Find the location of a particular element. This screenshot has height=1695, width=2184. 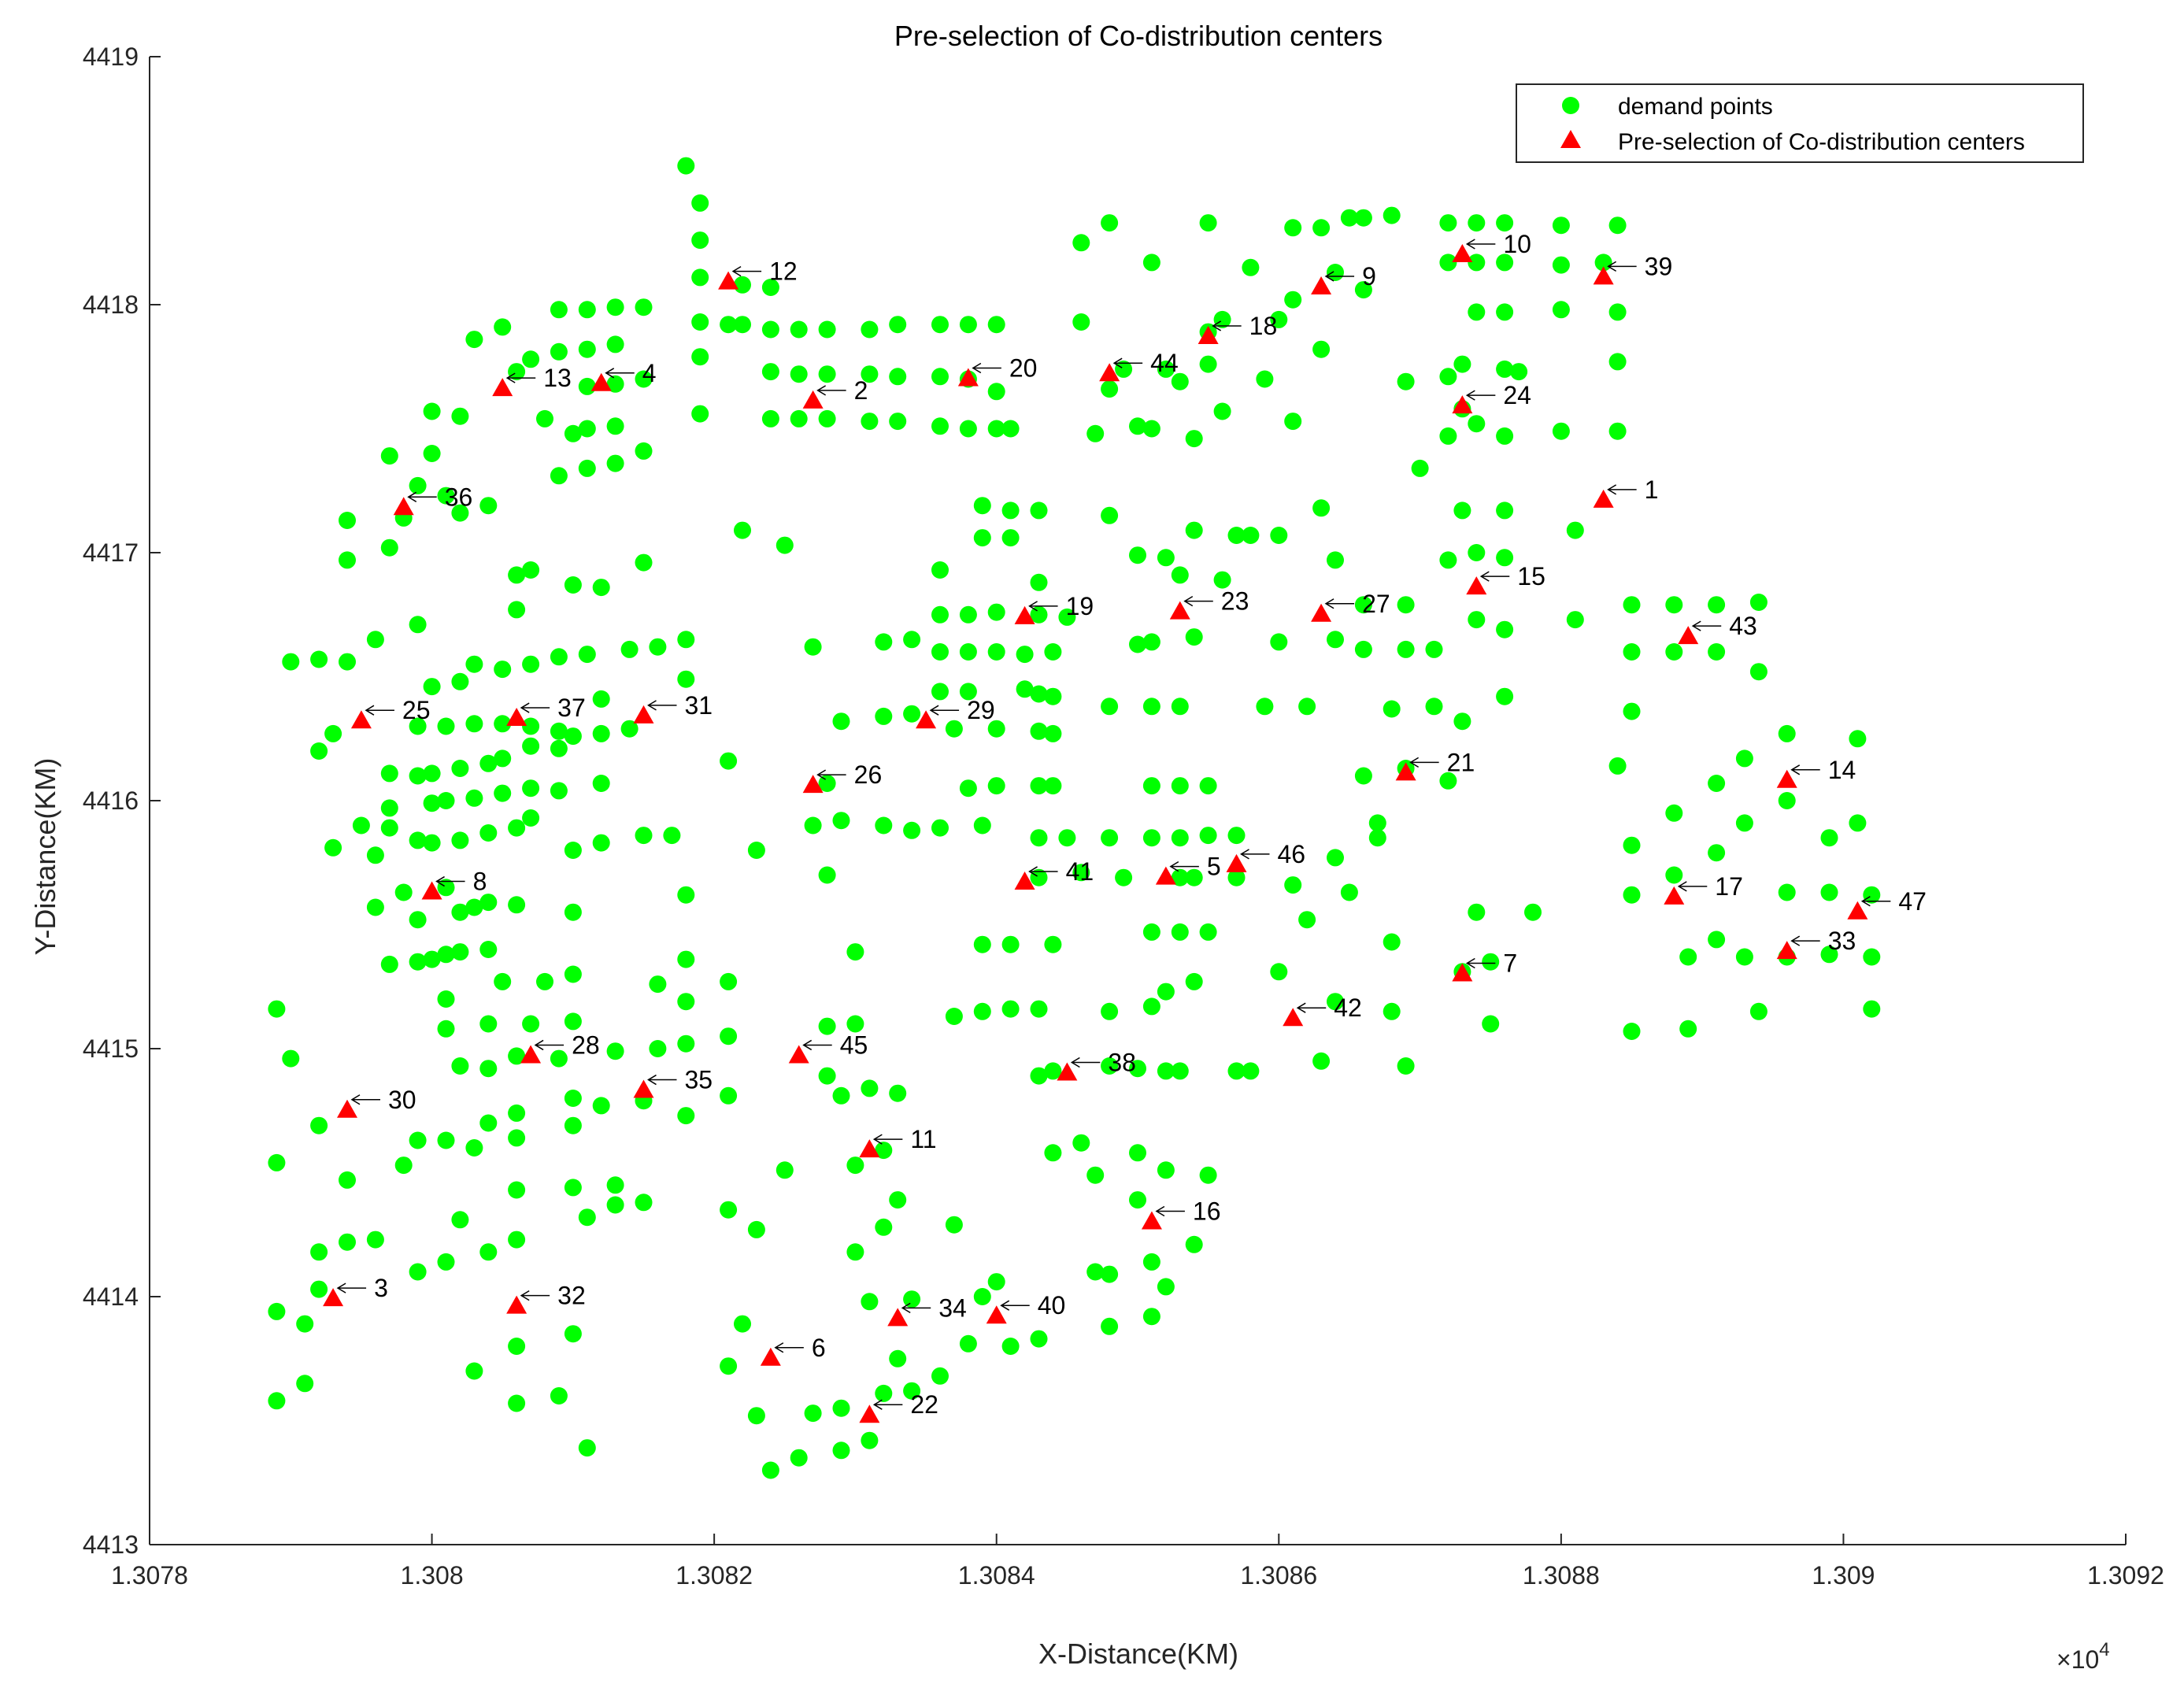

legend-box is located at coordinates (1800, 123).